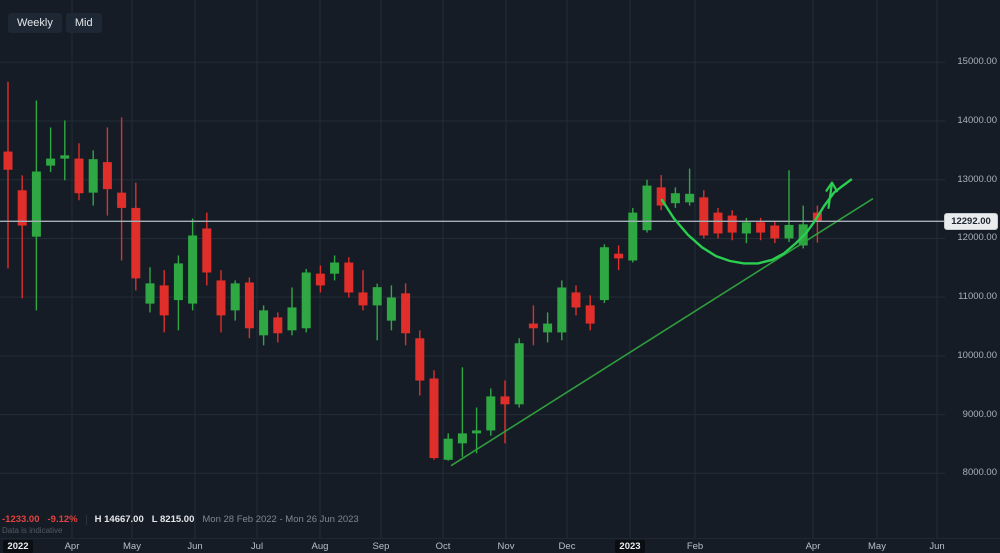  What do you see at coordinates (381, 546) in the screenshot?
I see `time-axis-tick: Sep` at bounding box center [381, 546].